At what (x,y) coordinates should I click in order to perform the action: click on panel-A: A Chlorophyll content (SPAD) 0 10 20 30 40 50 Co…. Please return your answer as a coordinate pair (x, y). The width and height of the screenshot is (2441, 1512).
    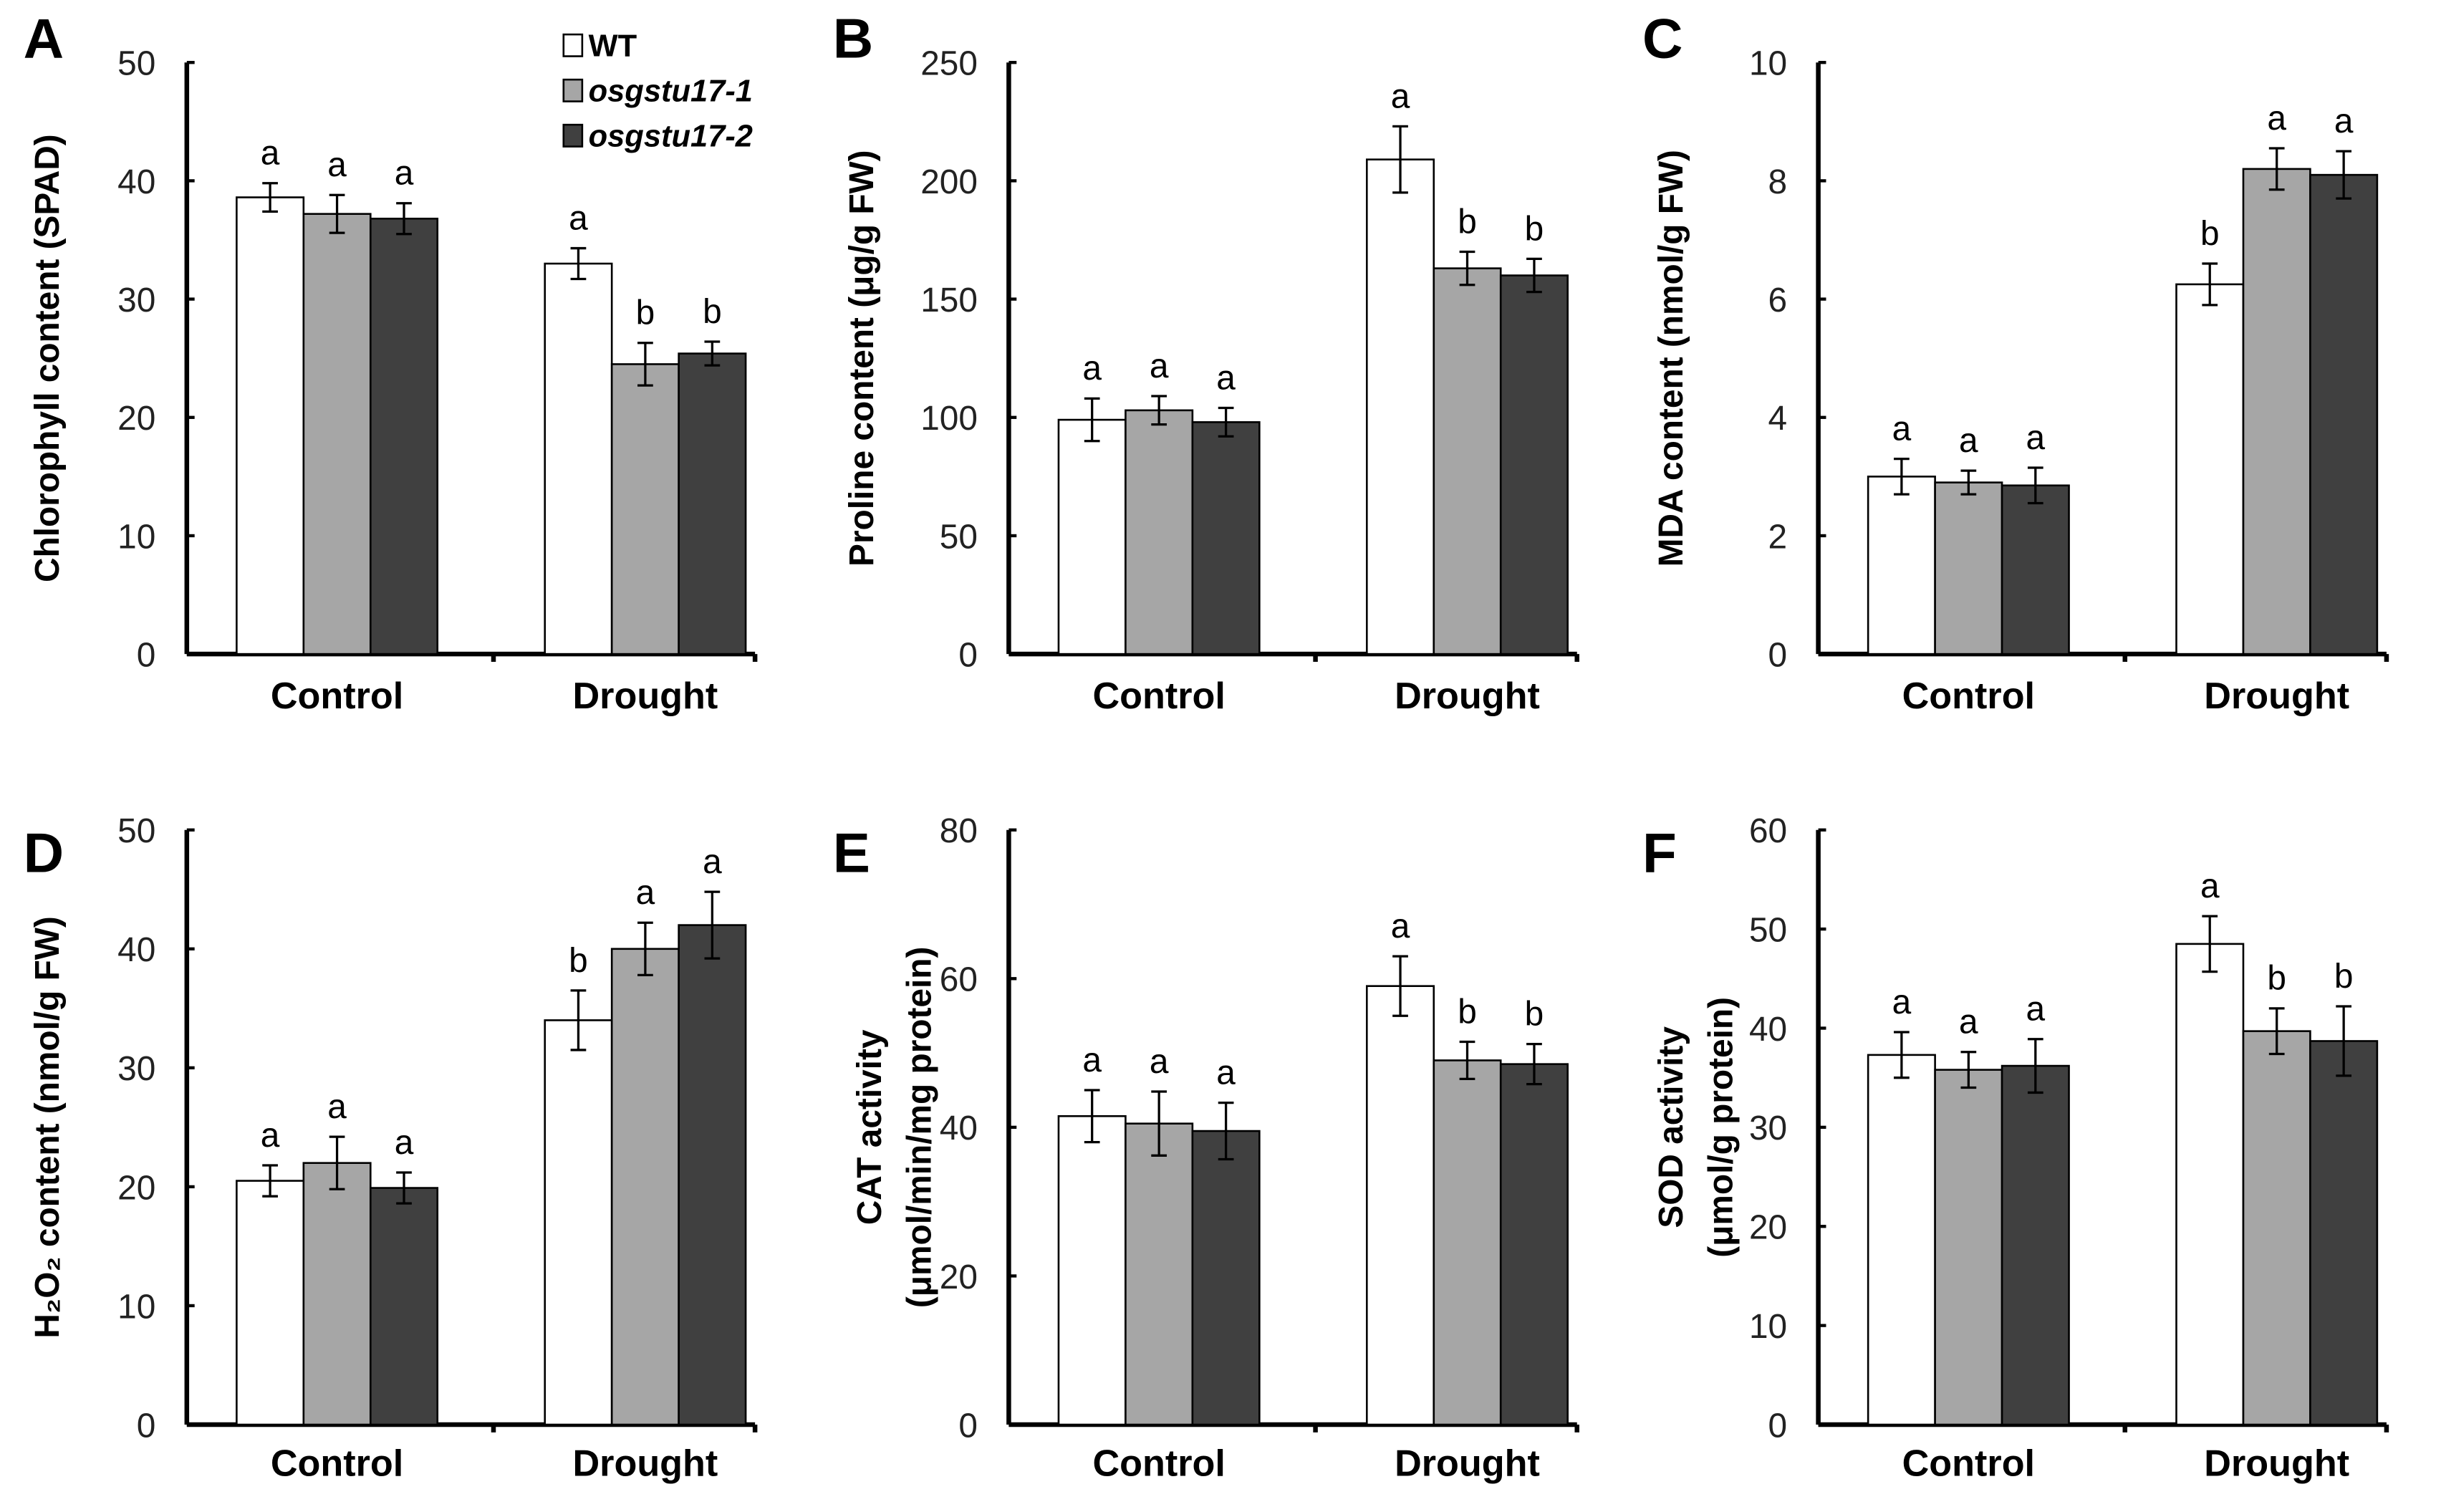
    Looking at the image, I should click on (391, 362).